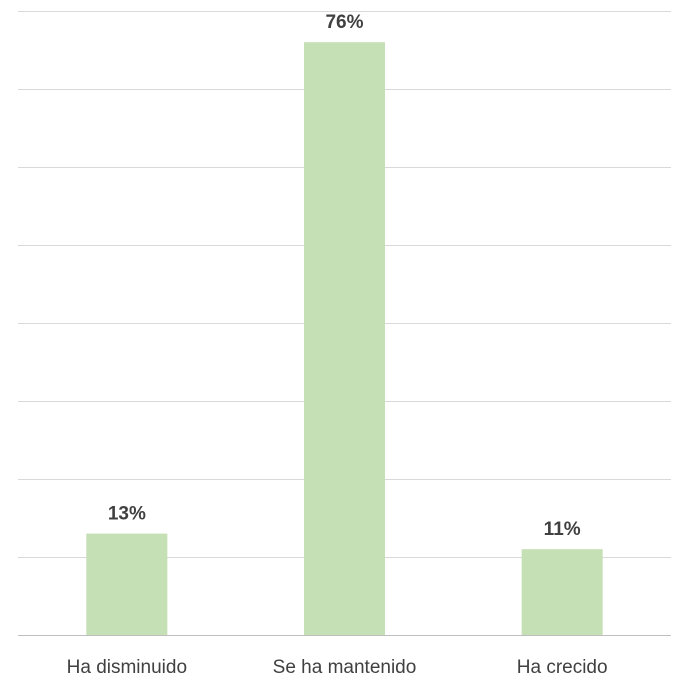  What do you see at coordinates (127, 667) in the screenshot?
I see `category-label: Ha disminuido` at bounding box center [127, 667].